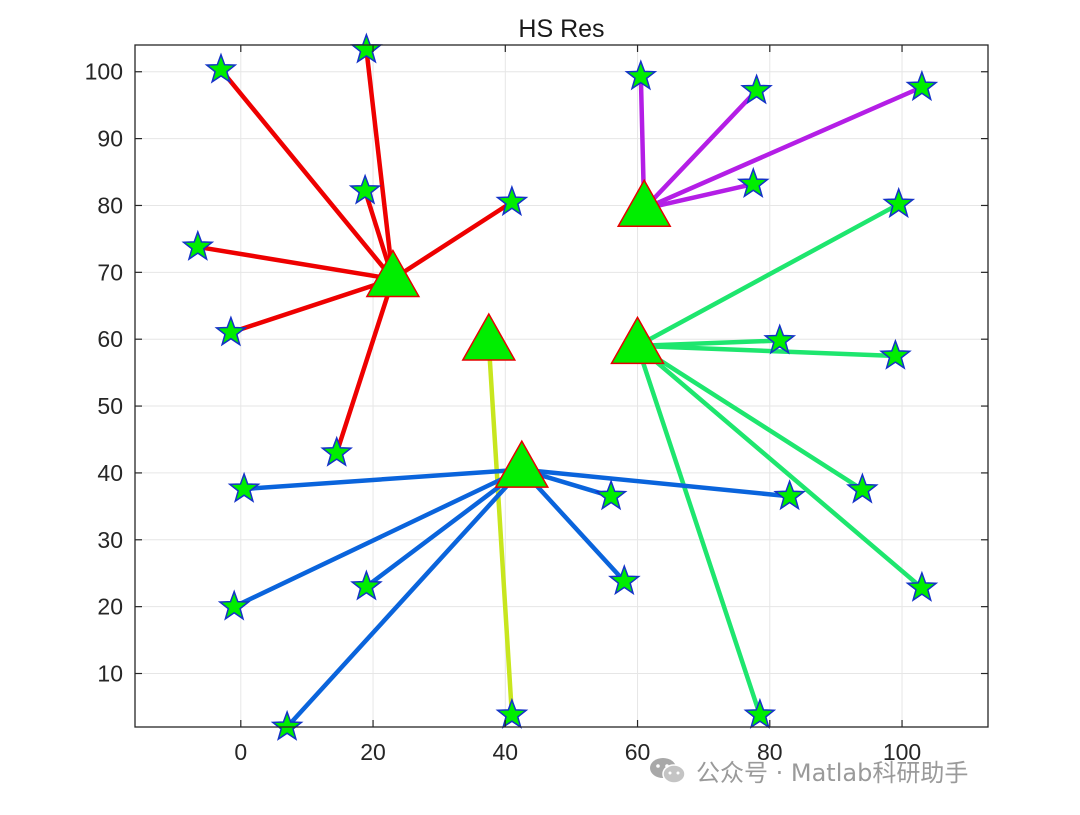 The height and width of the screenshot is (815, 1080). What do you see at coordinates (110, 205) in the screenshot?
I see `y-tick-label: 80` at bounding box center [110, 205].